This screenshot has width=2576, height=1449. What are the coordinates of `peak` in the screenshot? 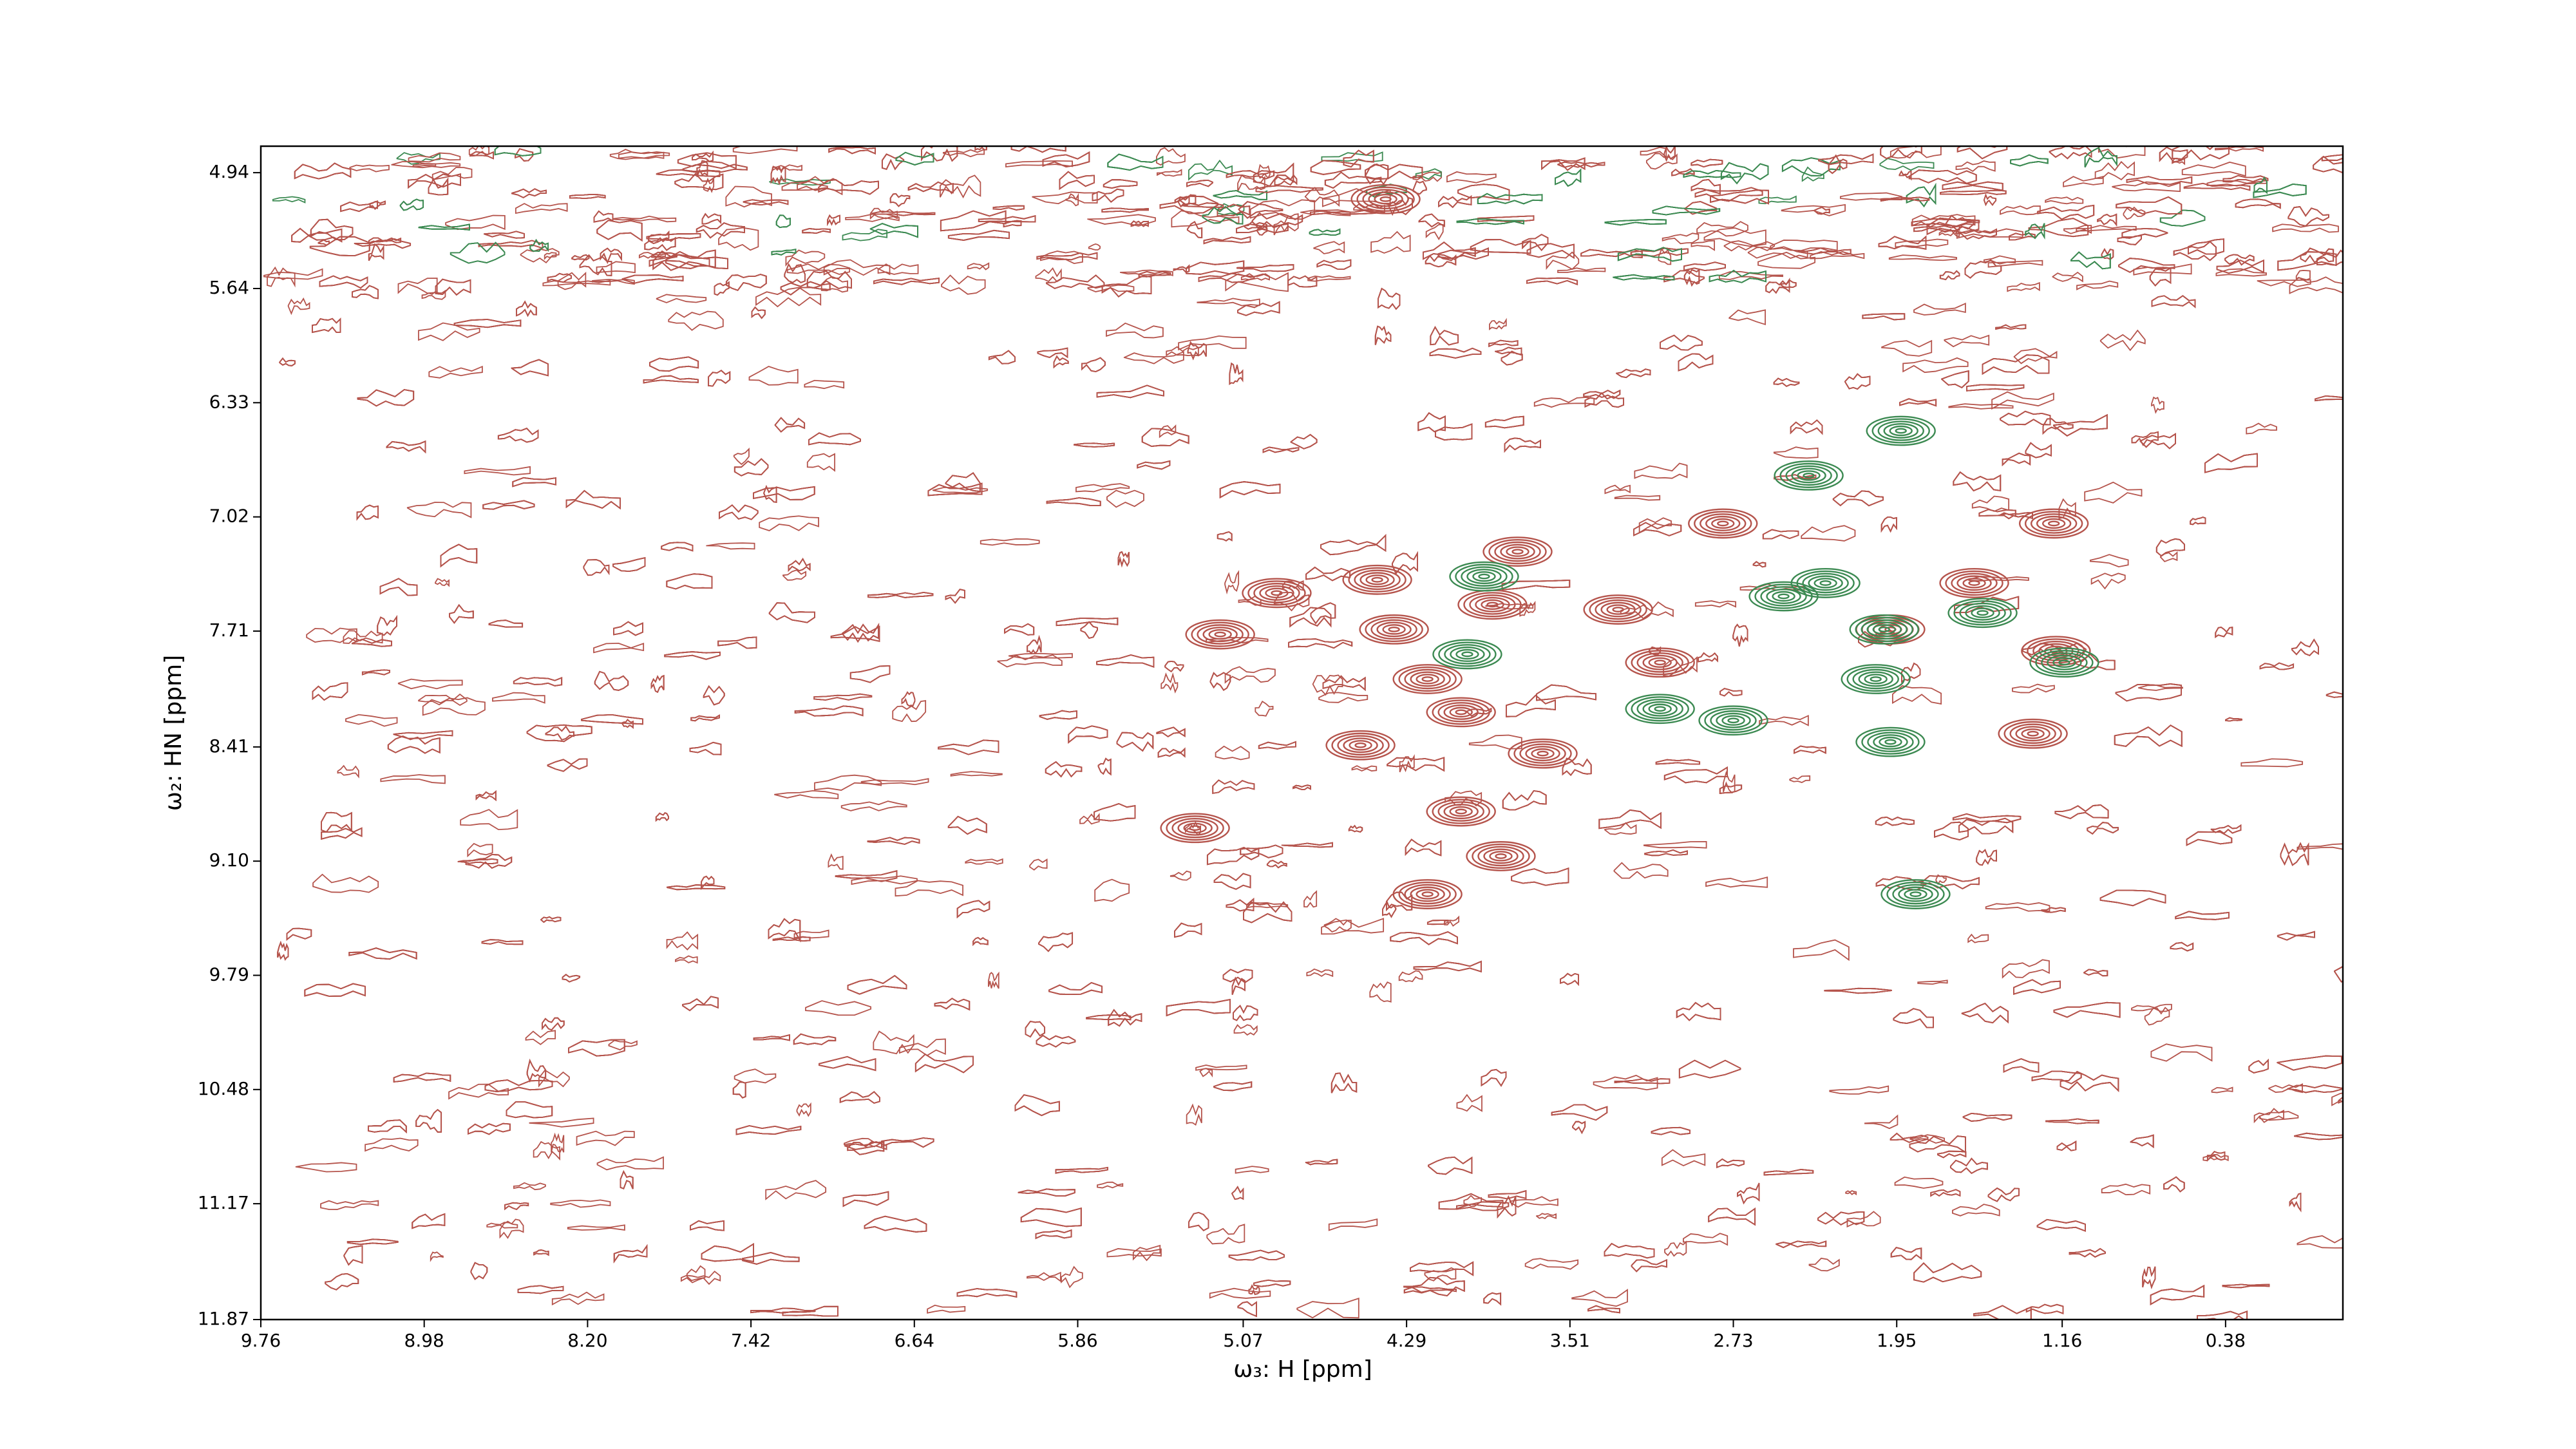 It's located at (1783, 596).